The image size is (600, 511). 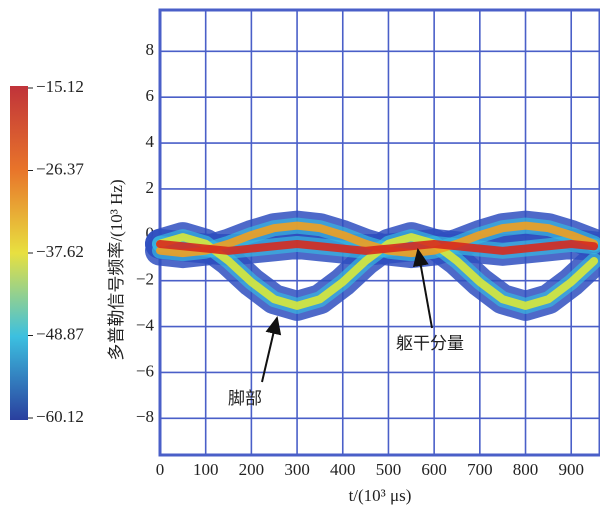 I want to click on x-tick-label: 0, so click(x=160, y=469).